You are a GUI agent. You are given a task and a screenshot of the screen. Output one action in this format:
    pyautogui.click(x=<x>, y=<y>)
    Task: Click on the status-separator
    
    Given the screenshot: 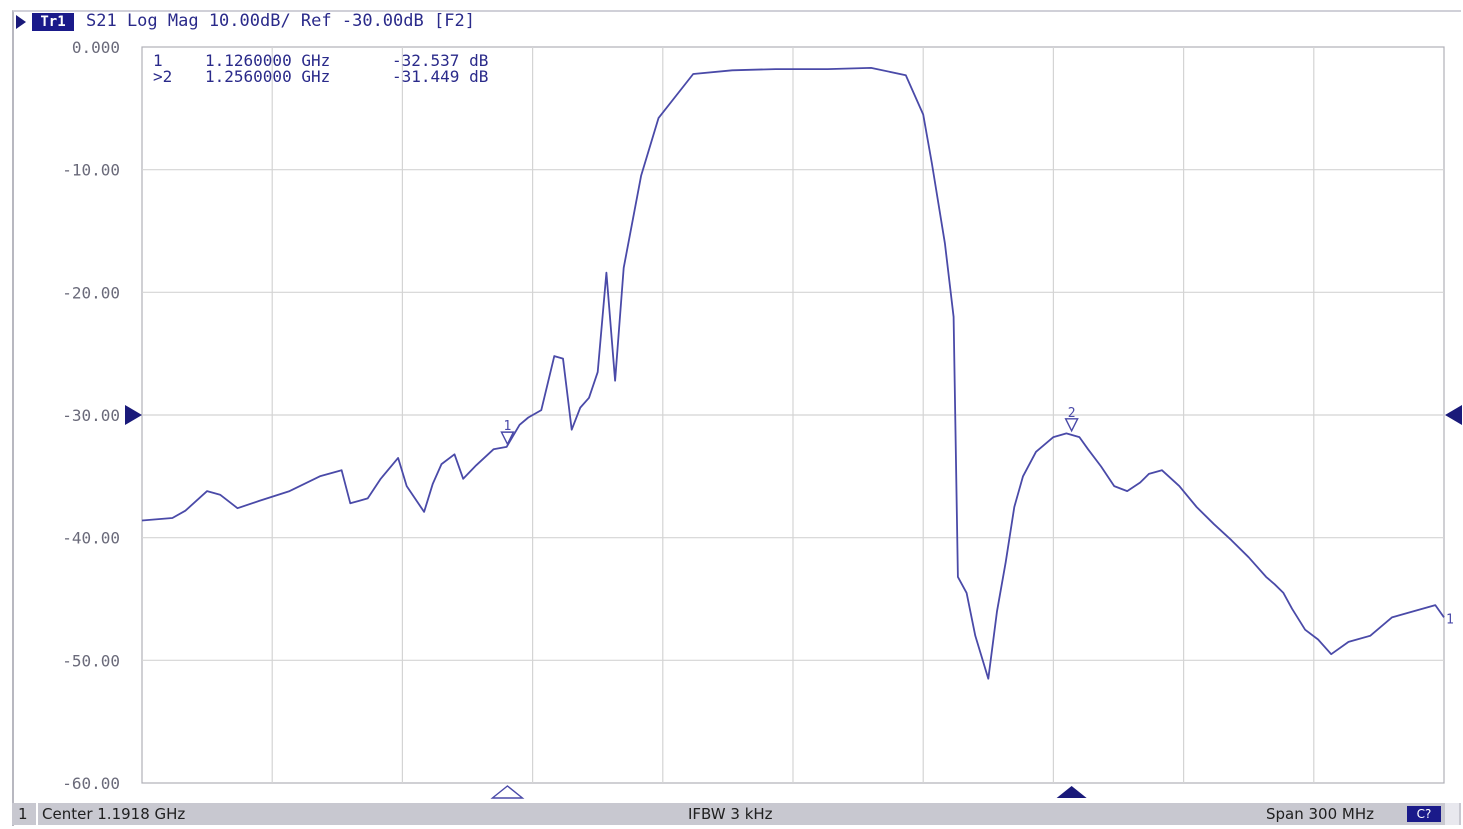 What is the action you would take?
    pyautogui.click(x=37, y=814)
    